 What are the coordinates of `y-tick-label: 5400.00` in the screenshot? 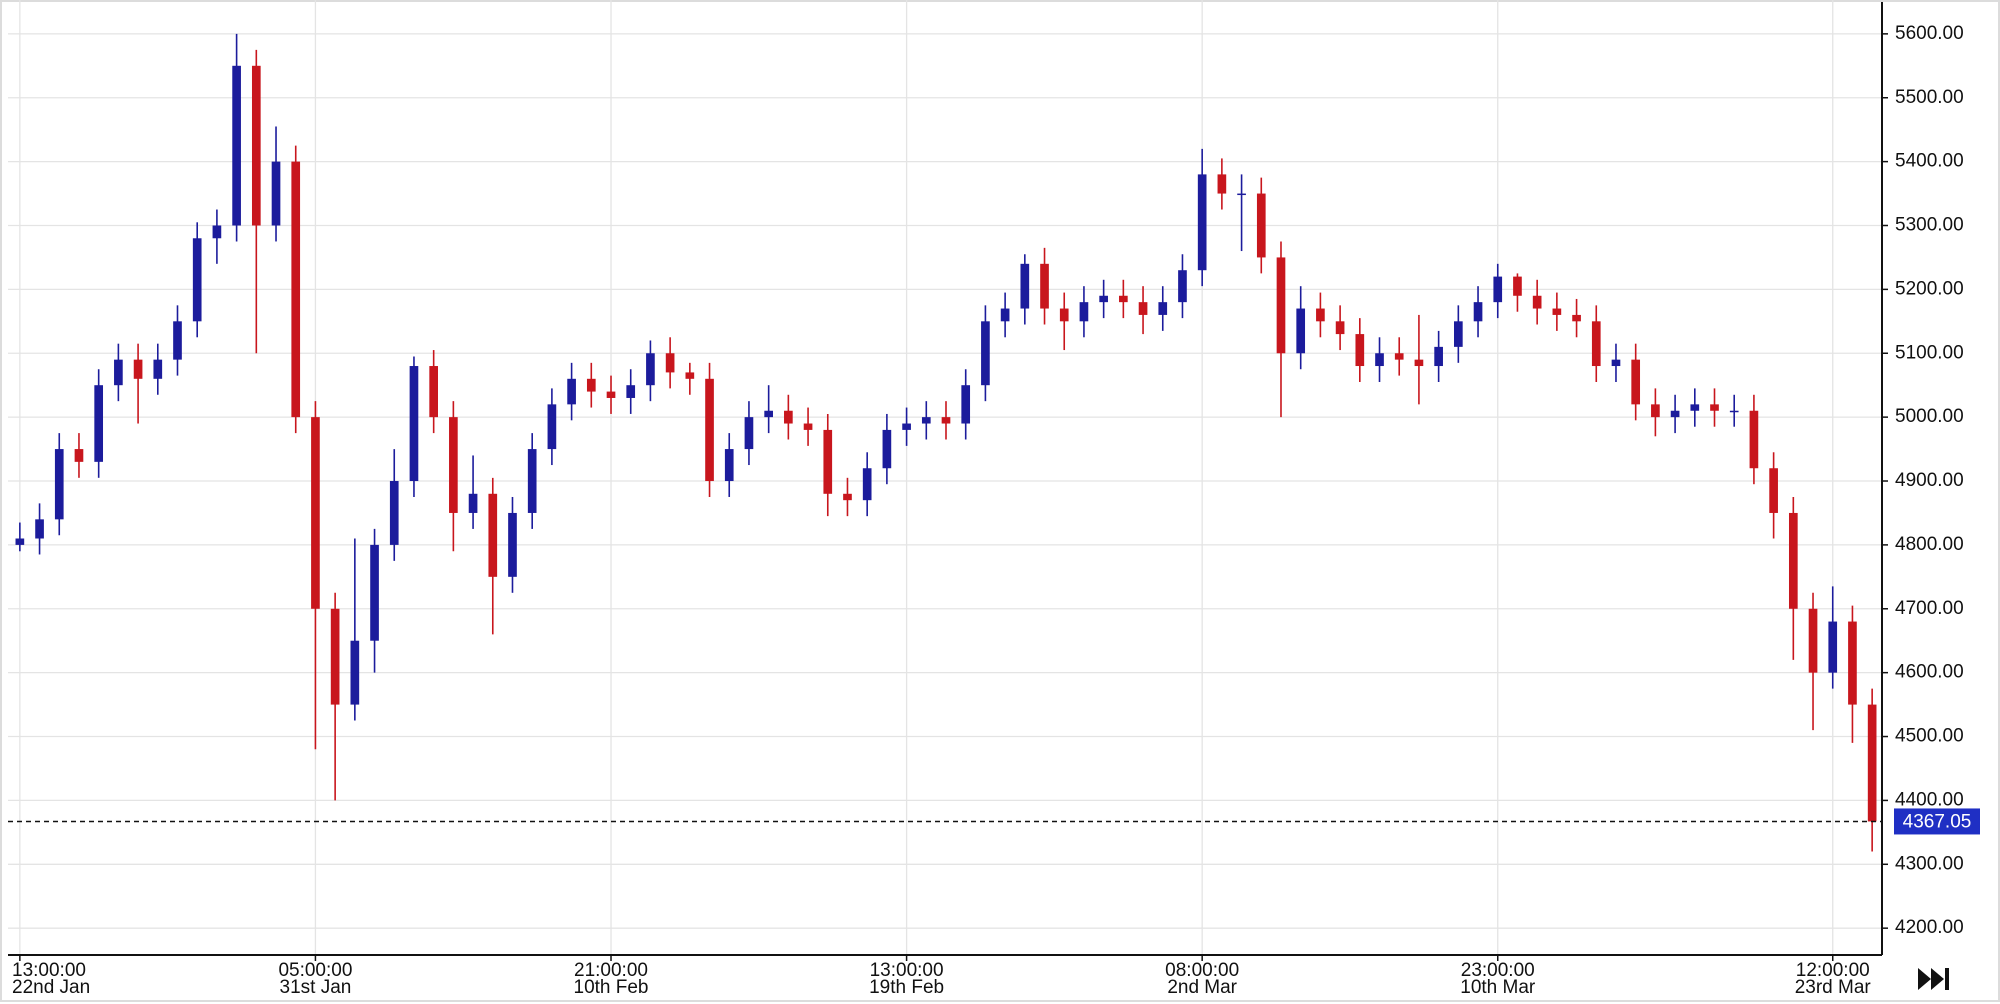 It's located at (1929, 161).